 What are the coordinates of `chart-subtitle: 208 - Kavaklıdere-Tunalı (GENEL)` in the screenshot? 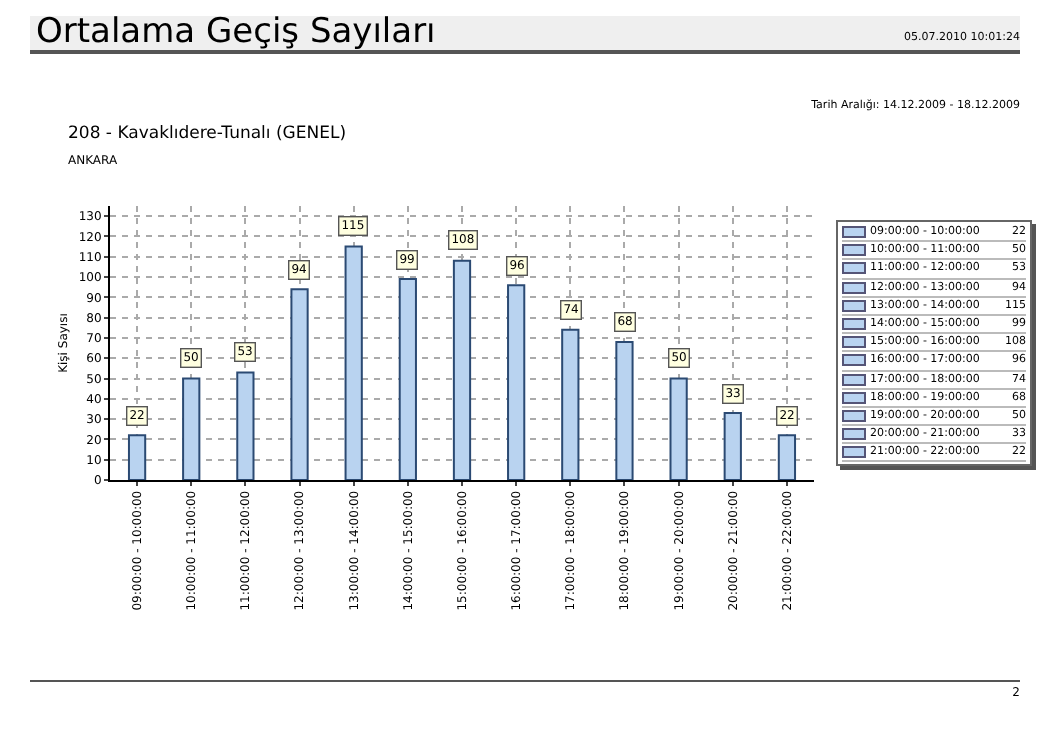 It's located at (207, 134).